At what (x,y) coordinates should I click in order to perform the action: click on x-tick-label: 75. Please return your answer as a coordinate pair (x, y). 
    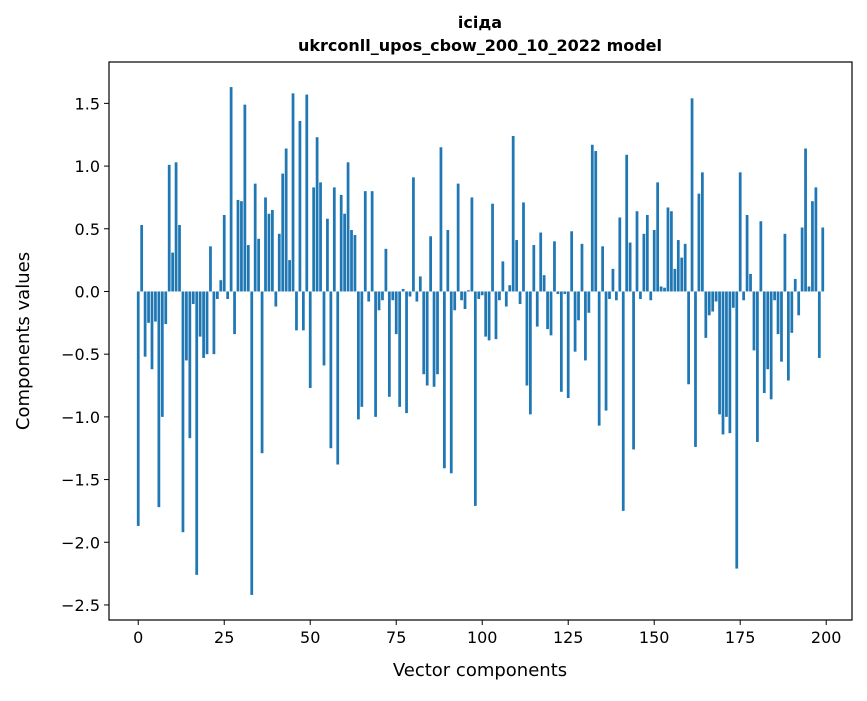
    Looking at the image, I should click on (396, 637).